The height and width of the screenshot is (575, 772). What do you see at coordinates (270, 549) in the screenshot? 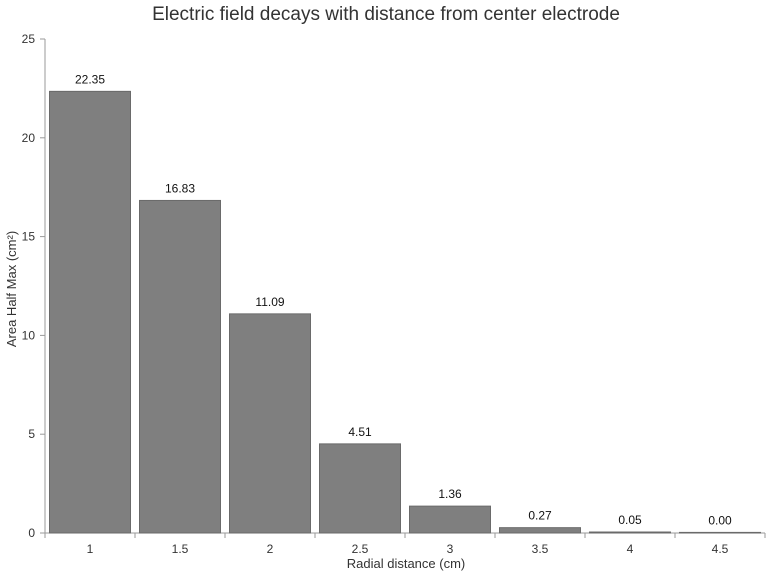
I see `x-tick-label: 2` at bounding box center [270, 549].